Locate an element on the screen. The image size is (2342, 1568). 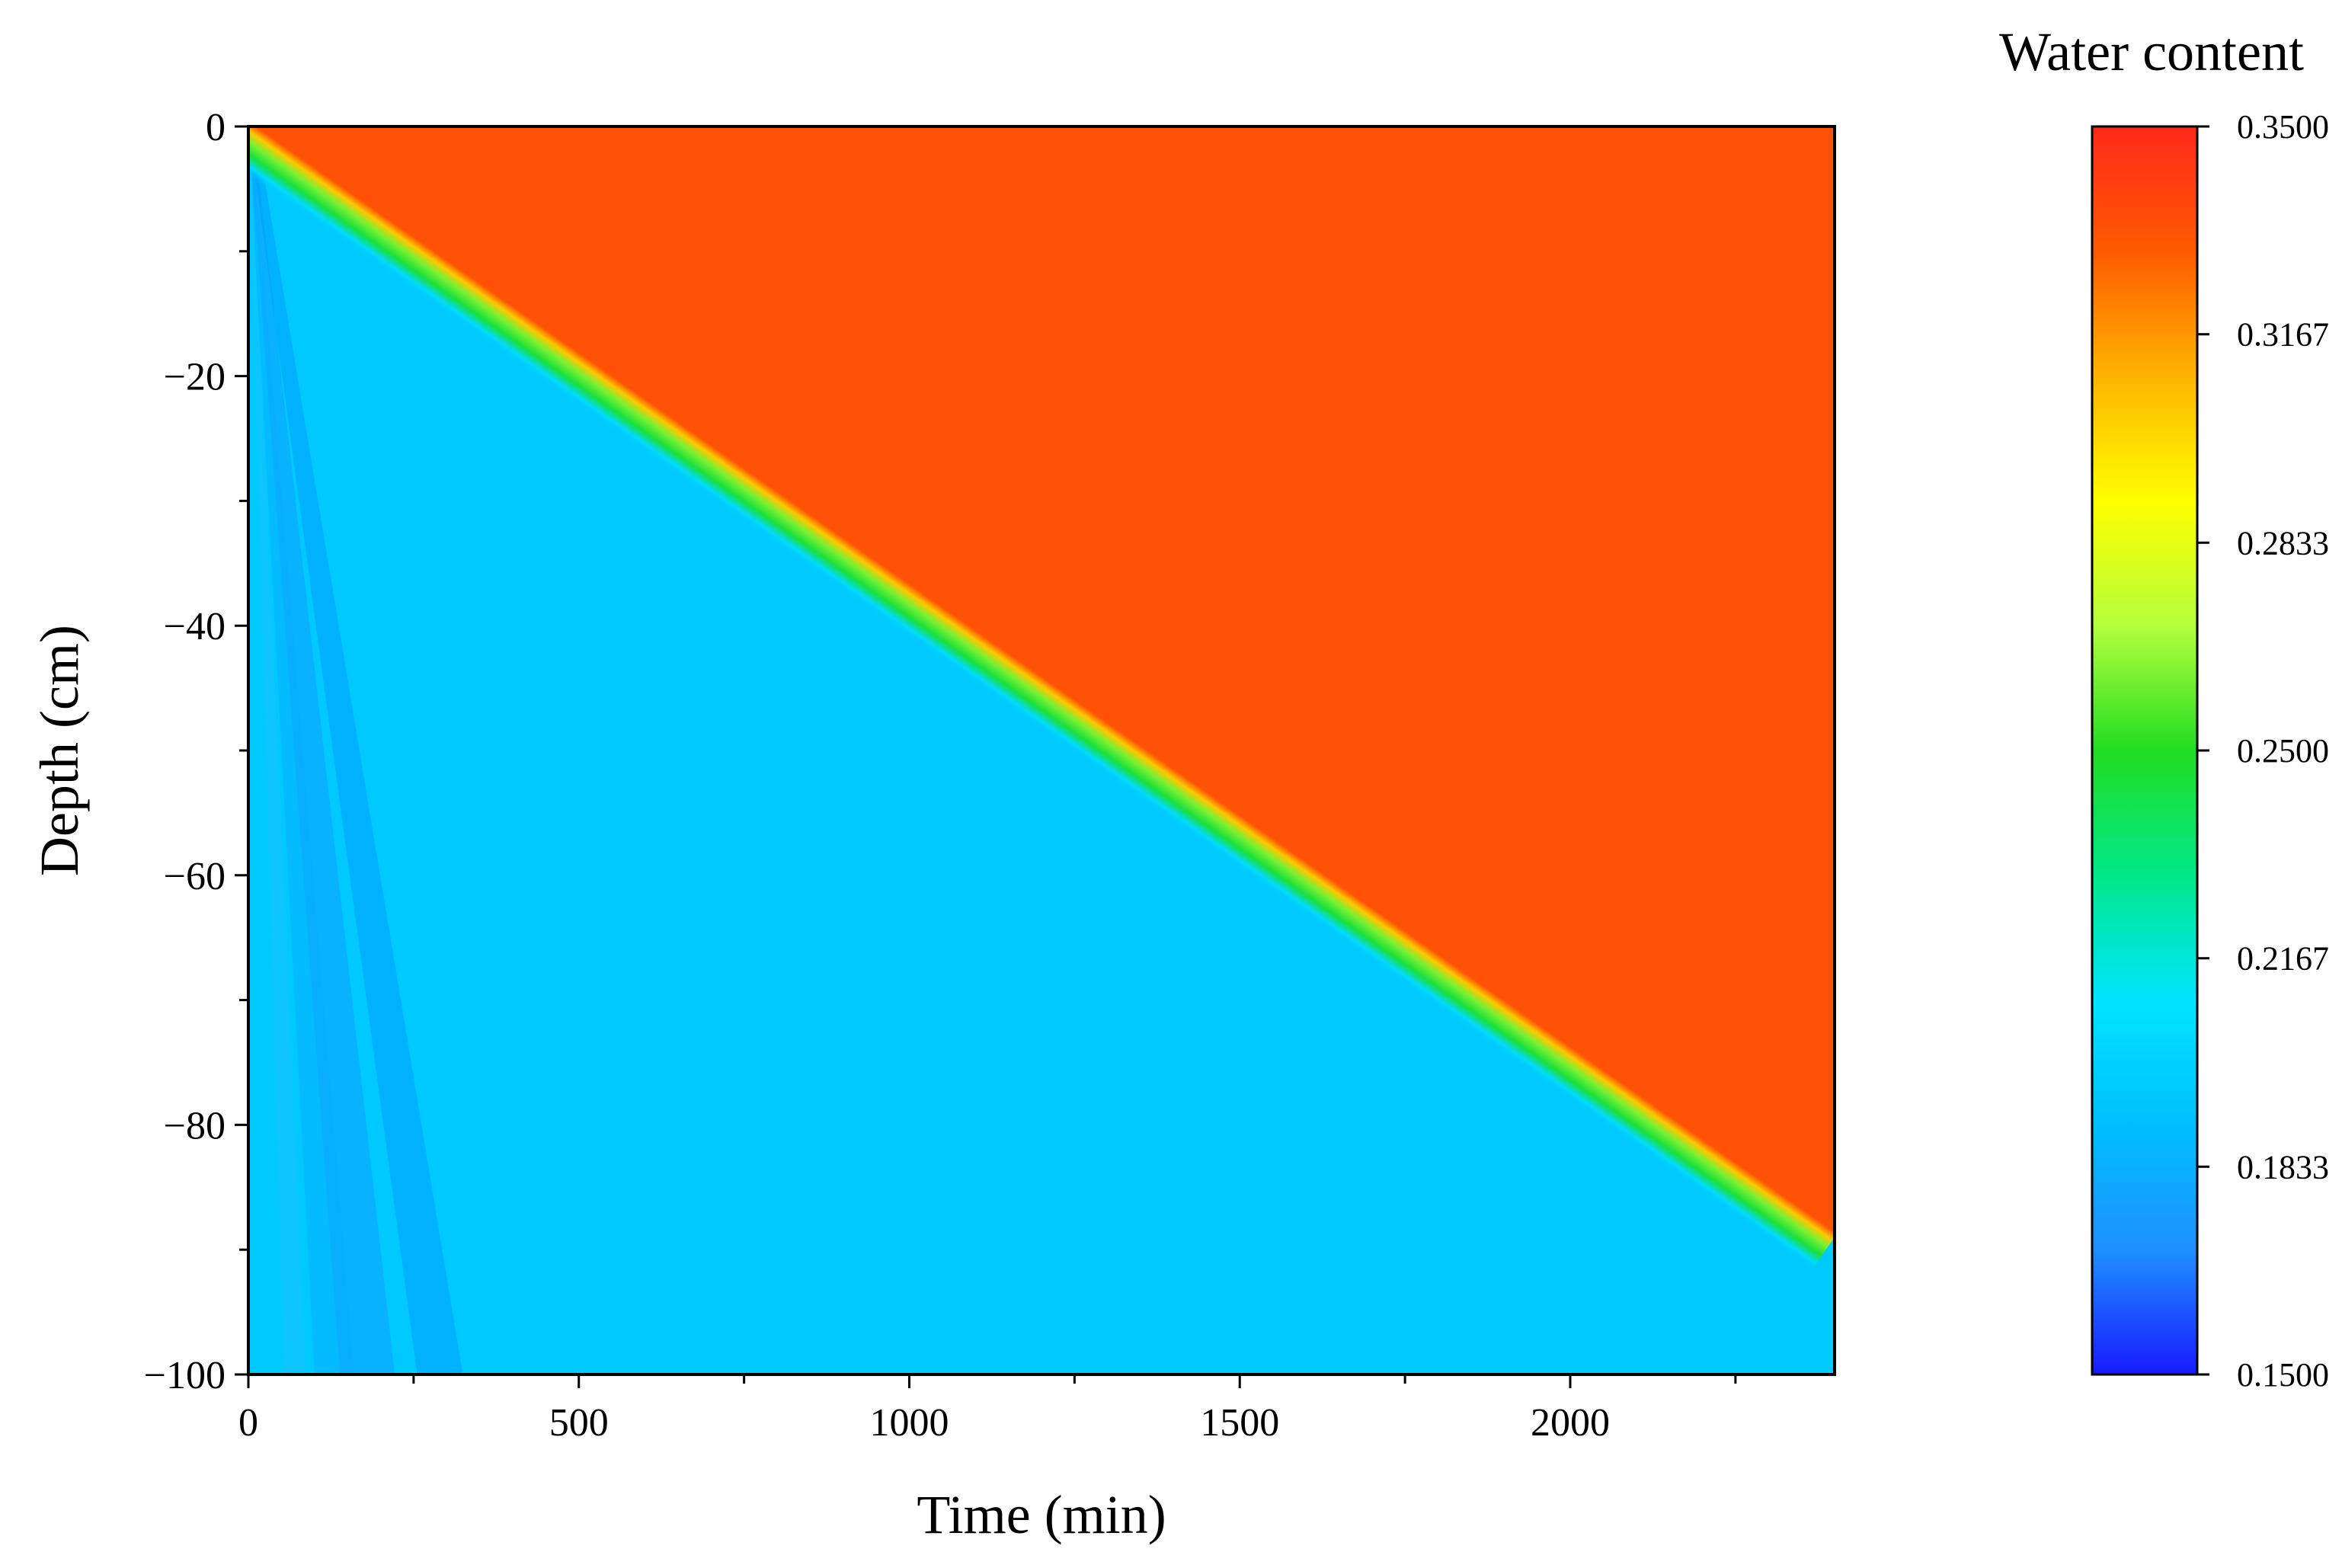
x-tick-label: 0 is located at coordinates (248, 1423).